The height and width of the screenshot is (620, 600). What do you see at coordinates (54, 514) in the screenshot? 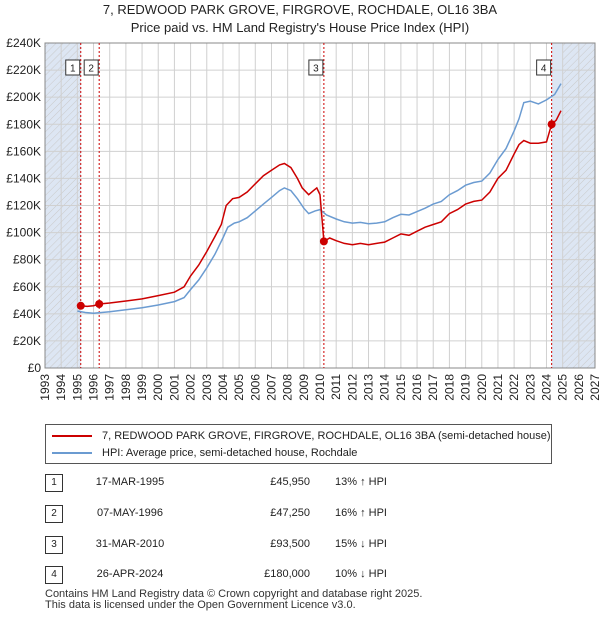
I see `sale-number-badge: 2` at bounding box center [54, 514].